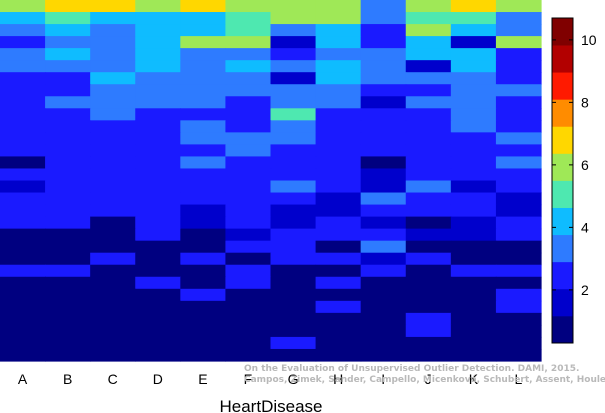 The width and height of the screenshot is (605, 413). What do you see at coordinates (383, 379) in the screenshot?
I see `x-tick-label: I` at bounding box center [383, 379].